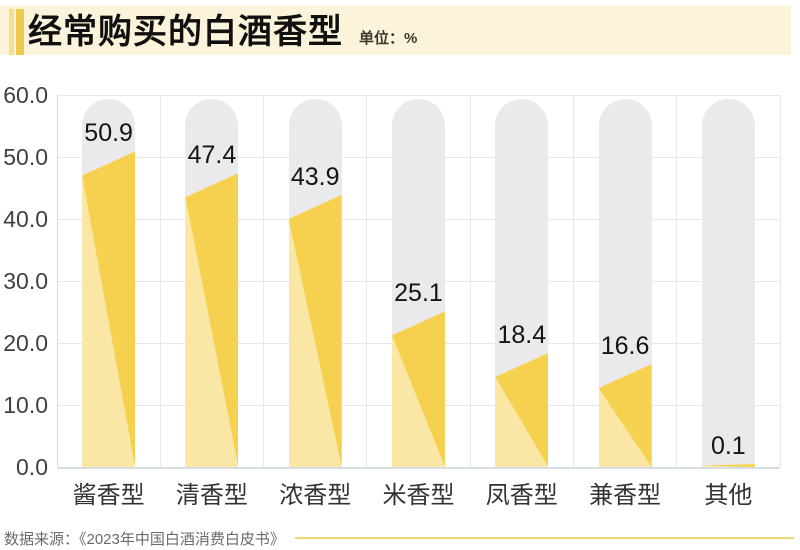 This screenshot has width=800, height=550. What do you see at coordinates (728, 446) in the screenshot?
I see `value-label: 0.1` at bounding box center [728, 446].